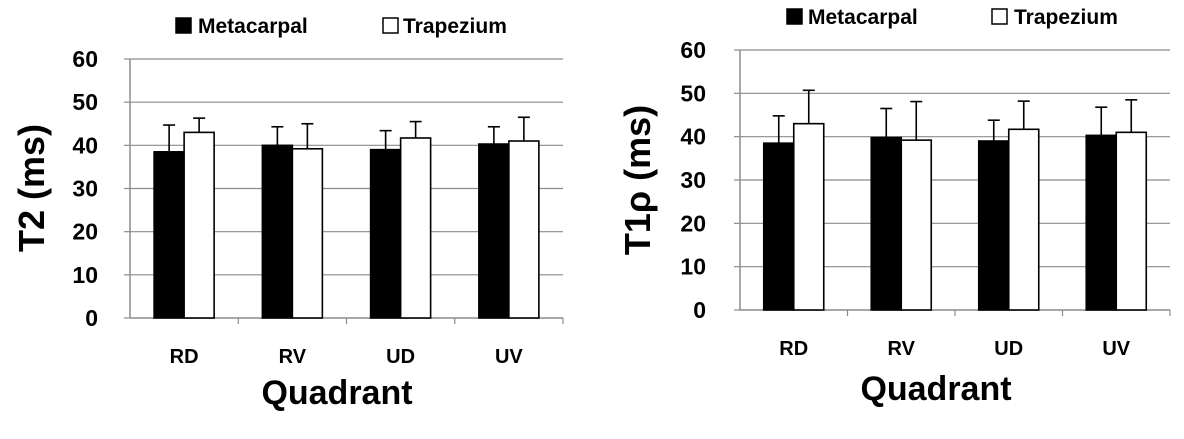 The height and width of the screenshot is (439, 1184). What do you see at coordinates (31, 188) in the screenshot?
I see `y-axis-label: T2 (ms)` at bounding box center [31, 188].